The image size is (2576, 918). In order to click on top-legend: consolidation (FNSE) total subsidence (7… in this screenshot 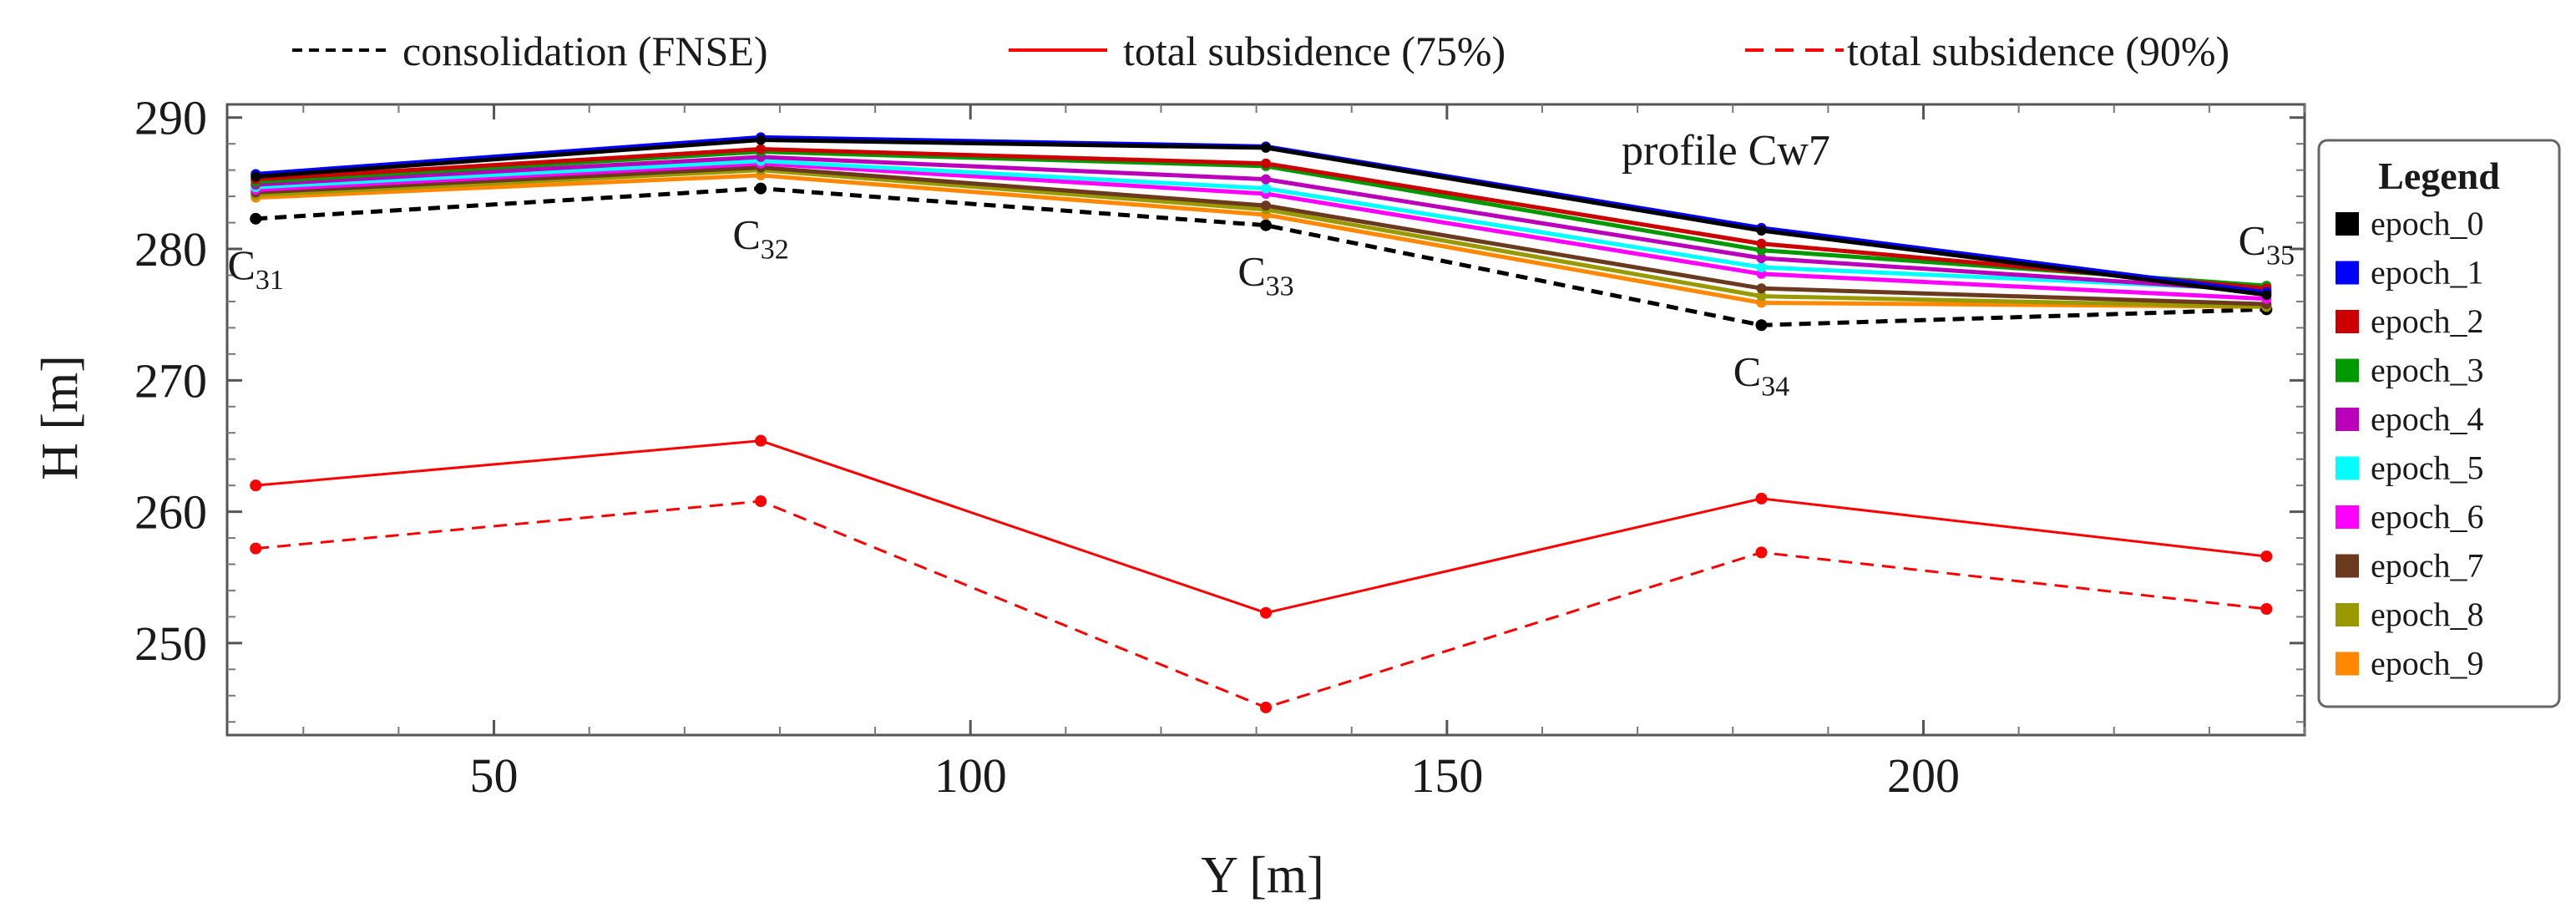, I will do `click(1260, 51)`.